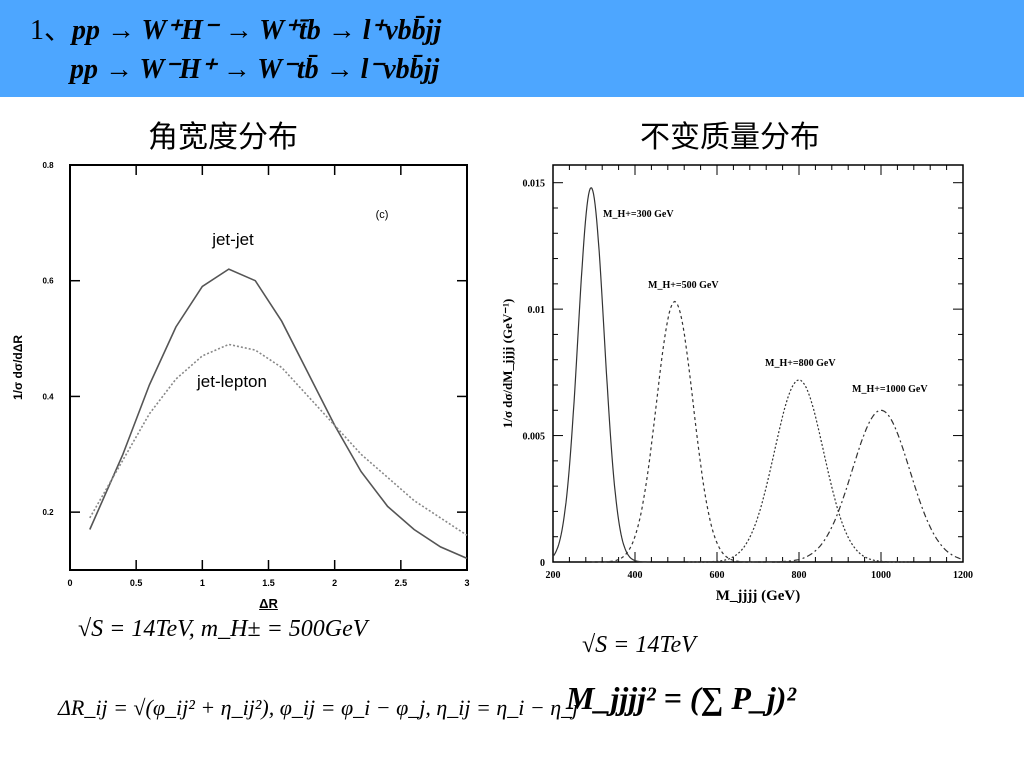 The height and width of the screenshot is (768, 1024). Describe the element at coordinates (48, 281) in the screenshot. I see `y-tick-label: 0.6` at that location.